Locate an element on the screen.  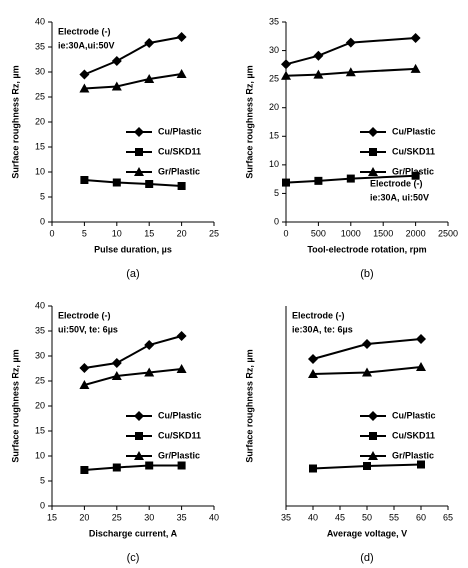
x-axis-label: Tool-electrode rotation, rpm is located at coordinates (366, 249).